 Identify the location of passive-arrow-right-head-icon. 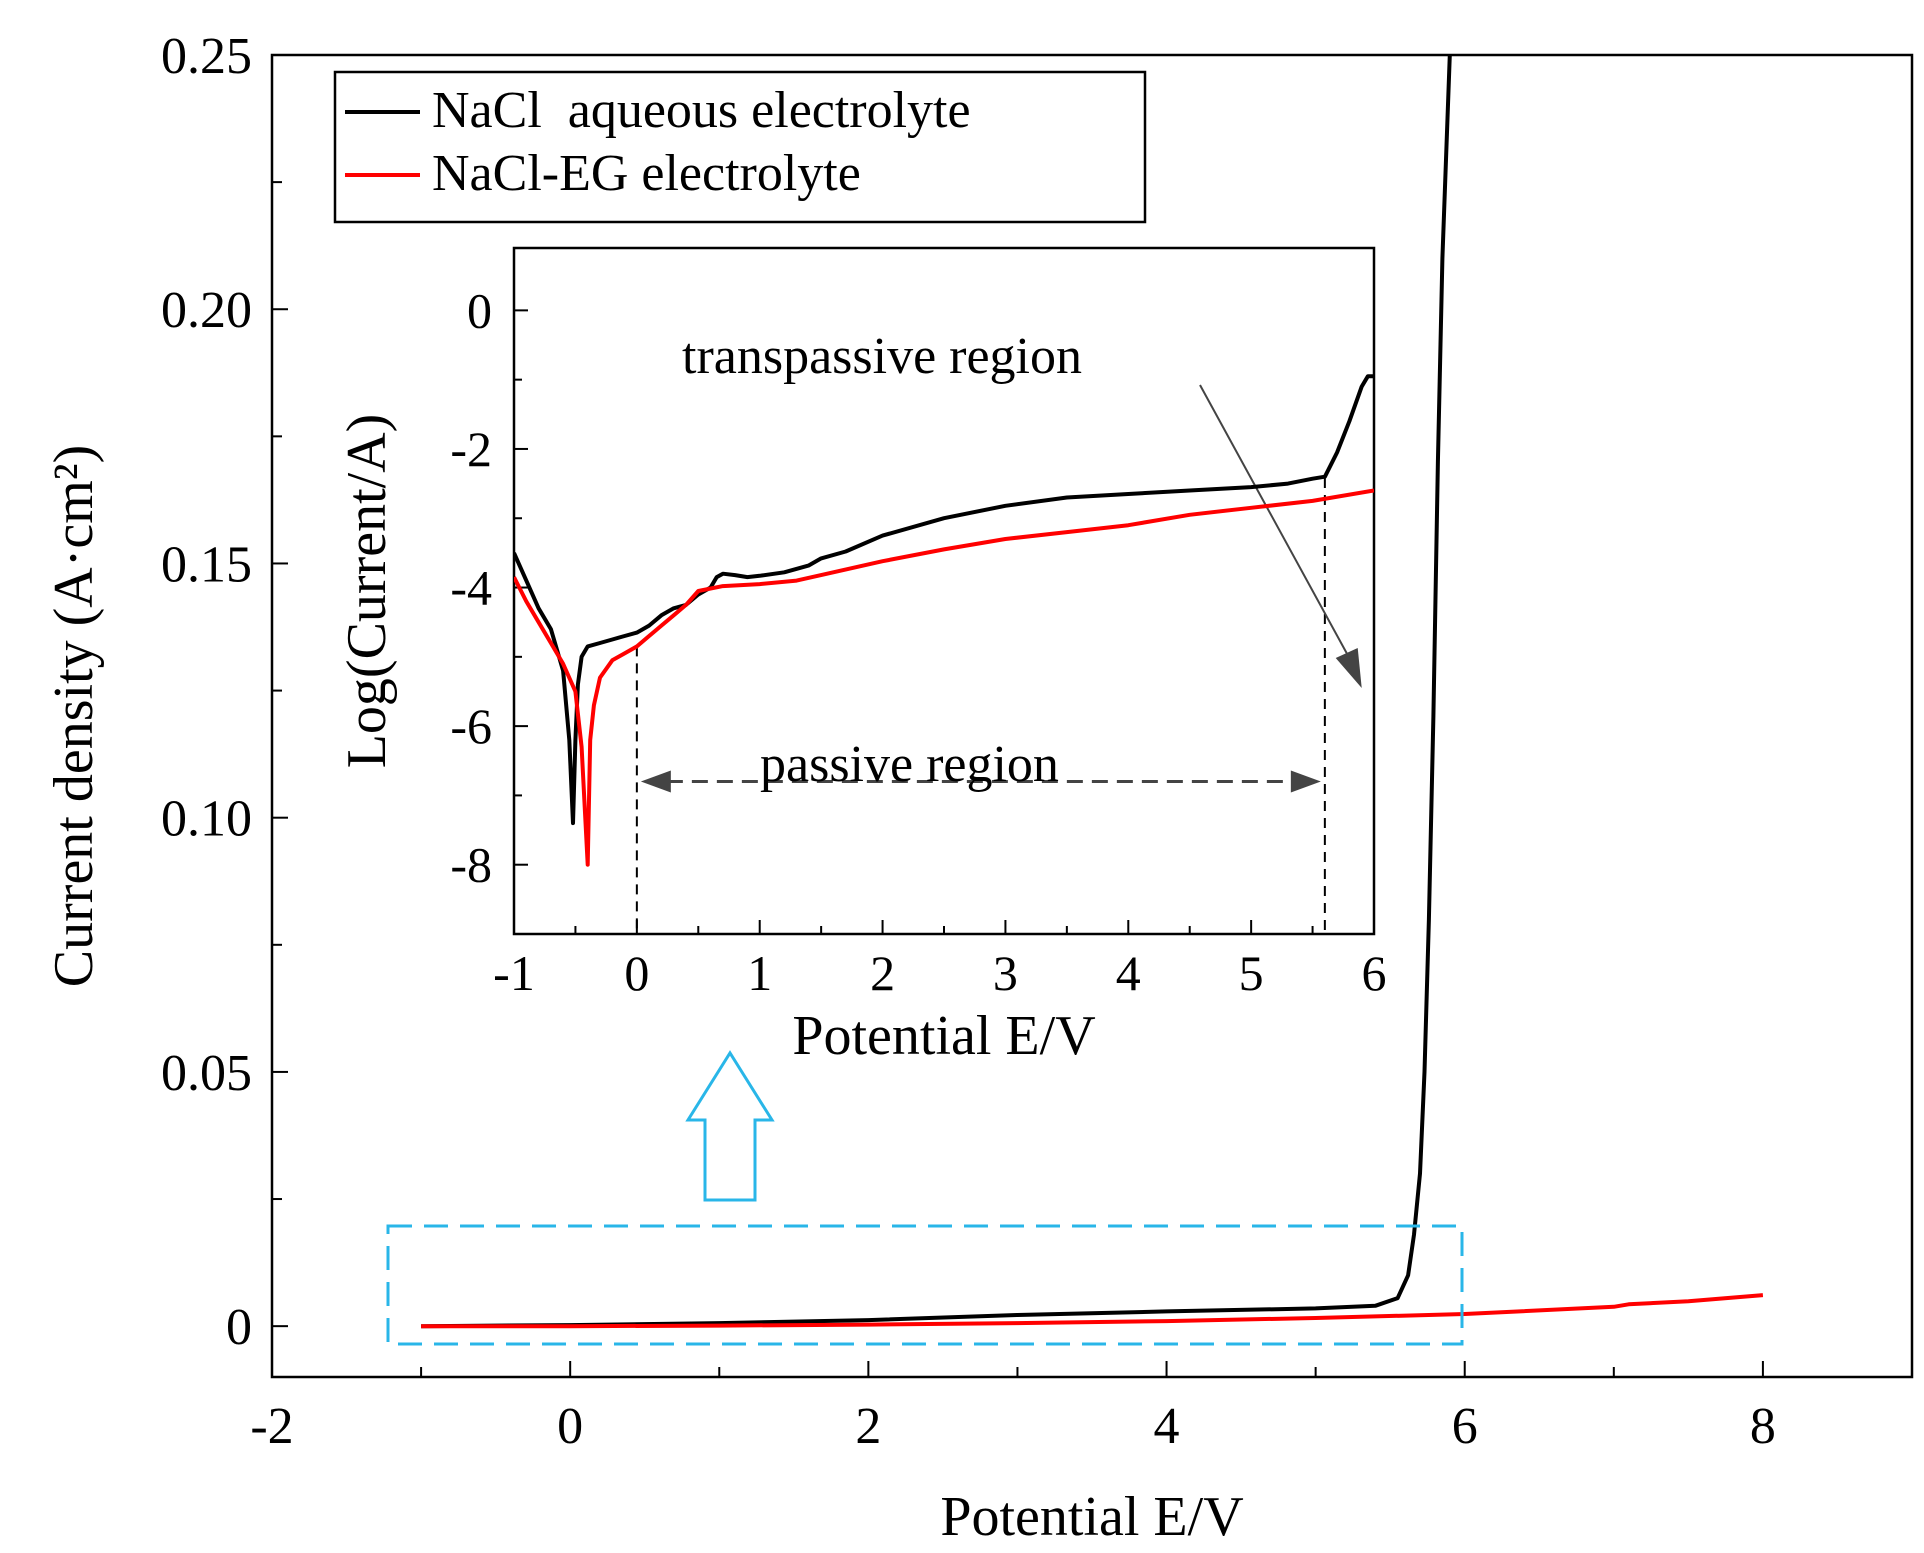
(1305, 781).